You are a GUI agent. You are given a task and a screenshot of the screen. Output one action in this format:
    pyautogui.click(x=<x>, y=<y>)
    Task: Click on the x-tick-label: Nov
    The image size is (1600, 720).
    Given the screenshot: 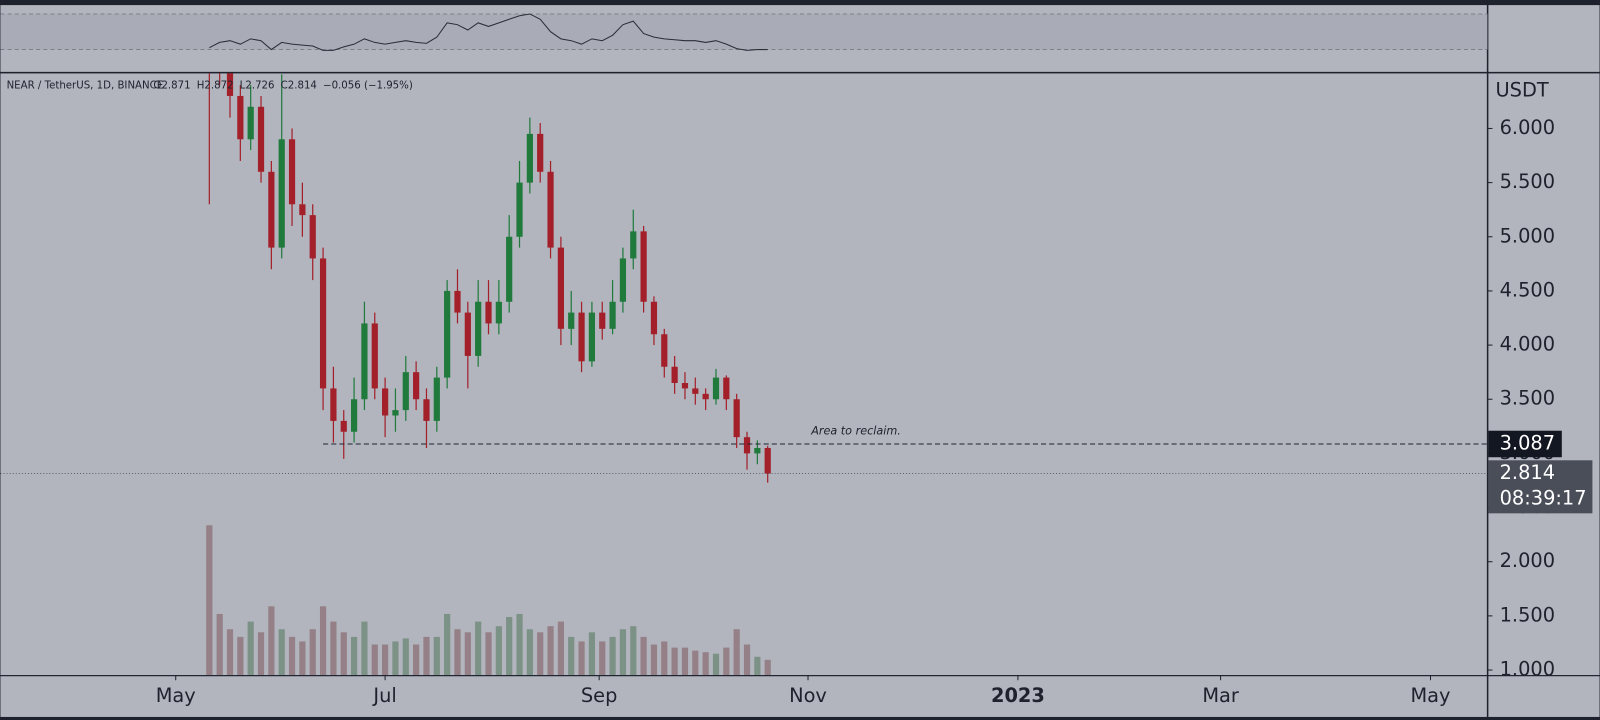 What is the action you would take?
    pyautogui.click(x=808, y=695)
    